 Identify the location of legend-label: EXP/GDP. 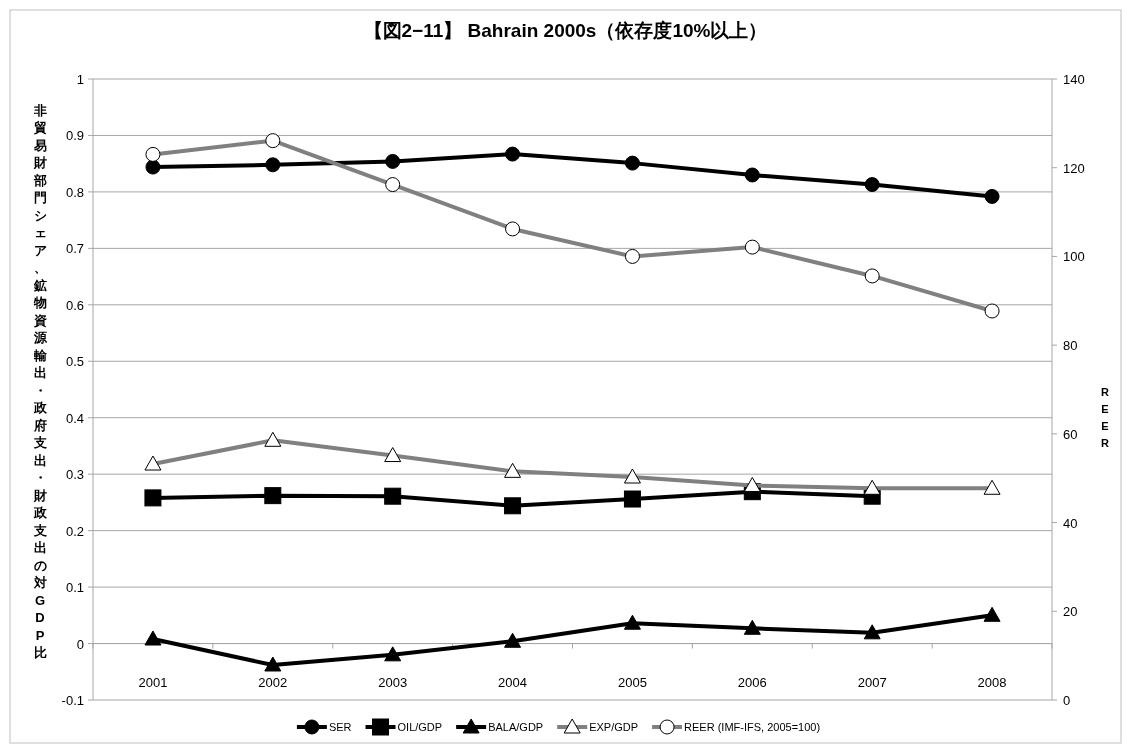
(614, 727).